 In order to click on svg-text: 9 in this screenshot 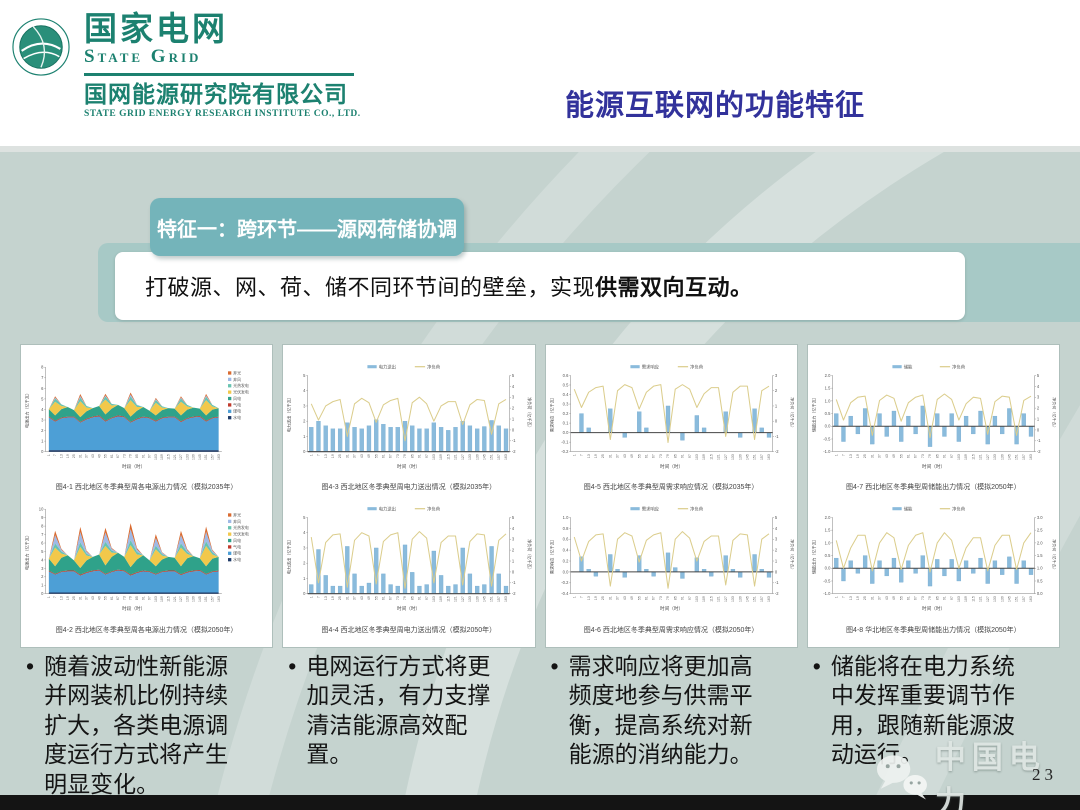, I will do `click(42, 517)`.